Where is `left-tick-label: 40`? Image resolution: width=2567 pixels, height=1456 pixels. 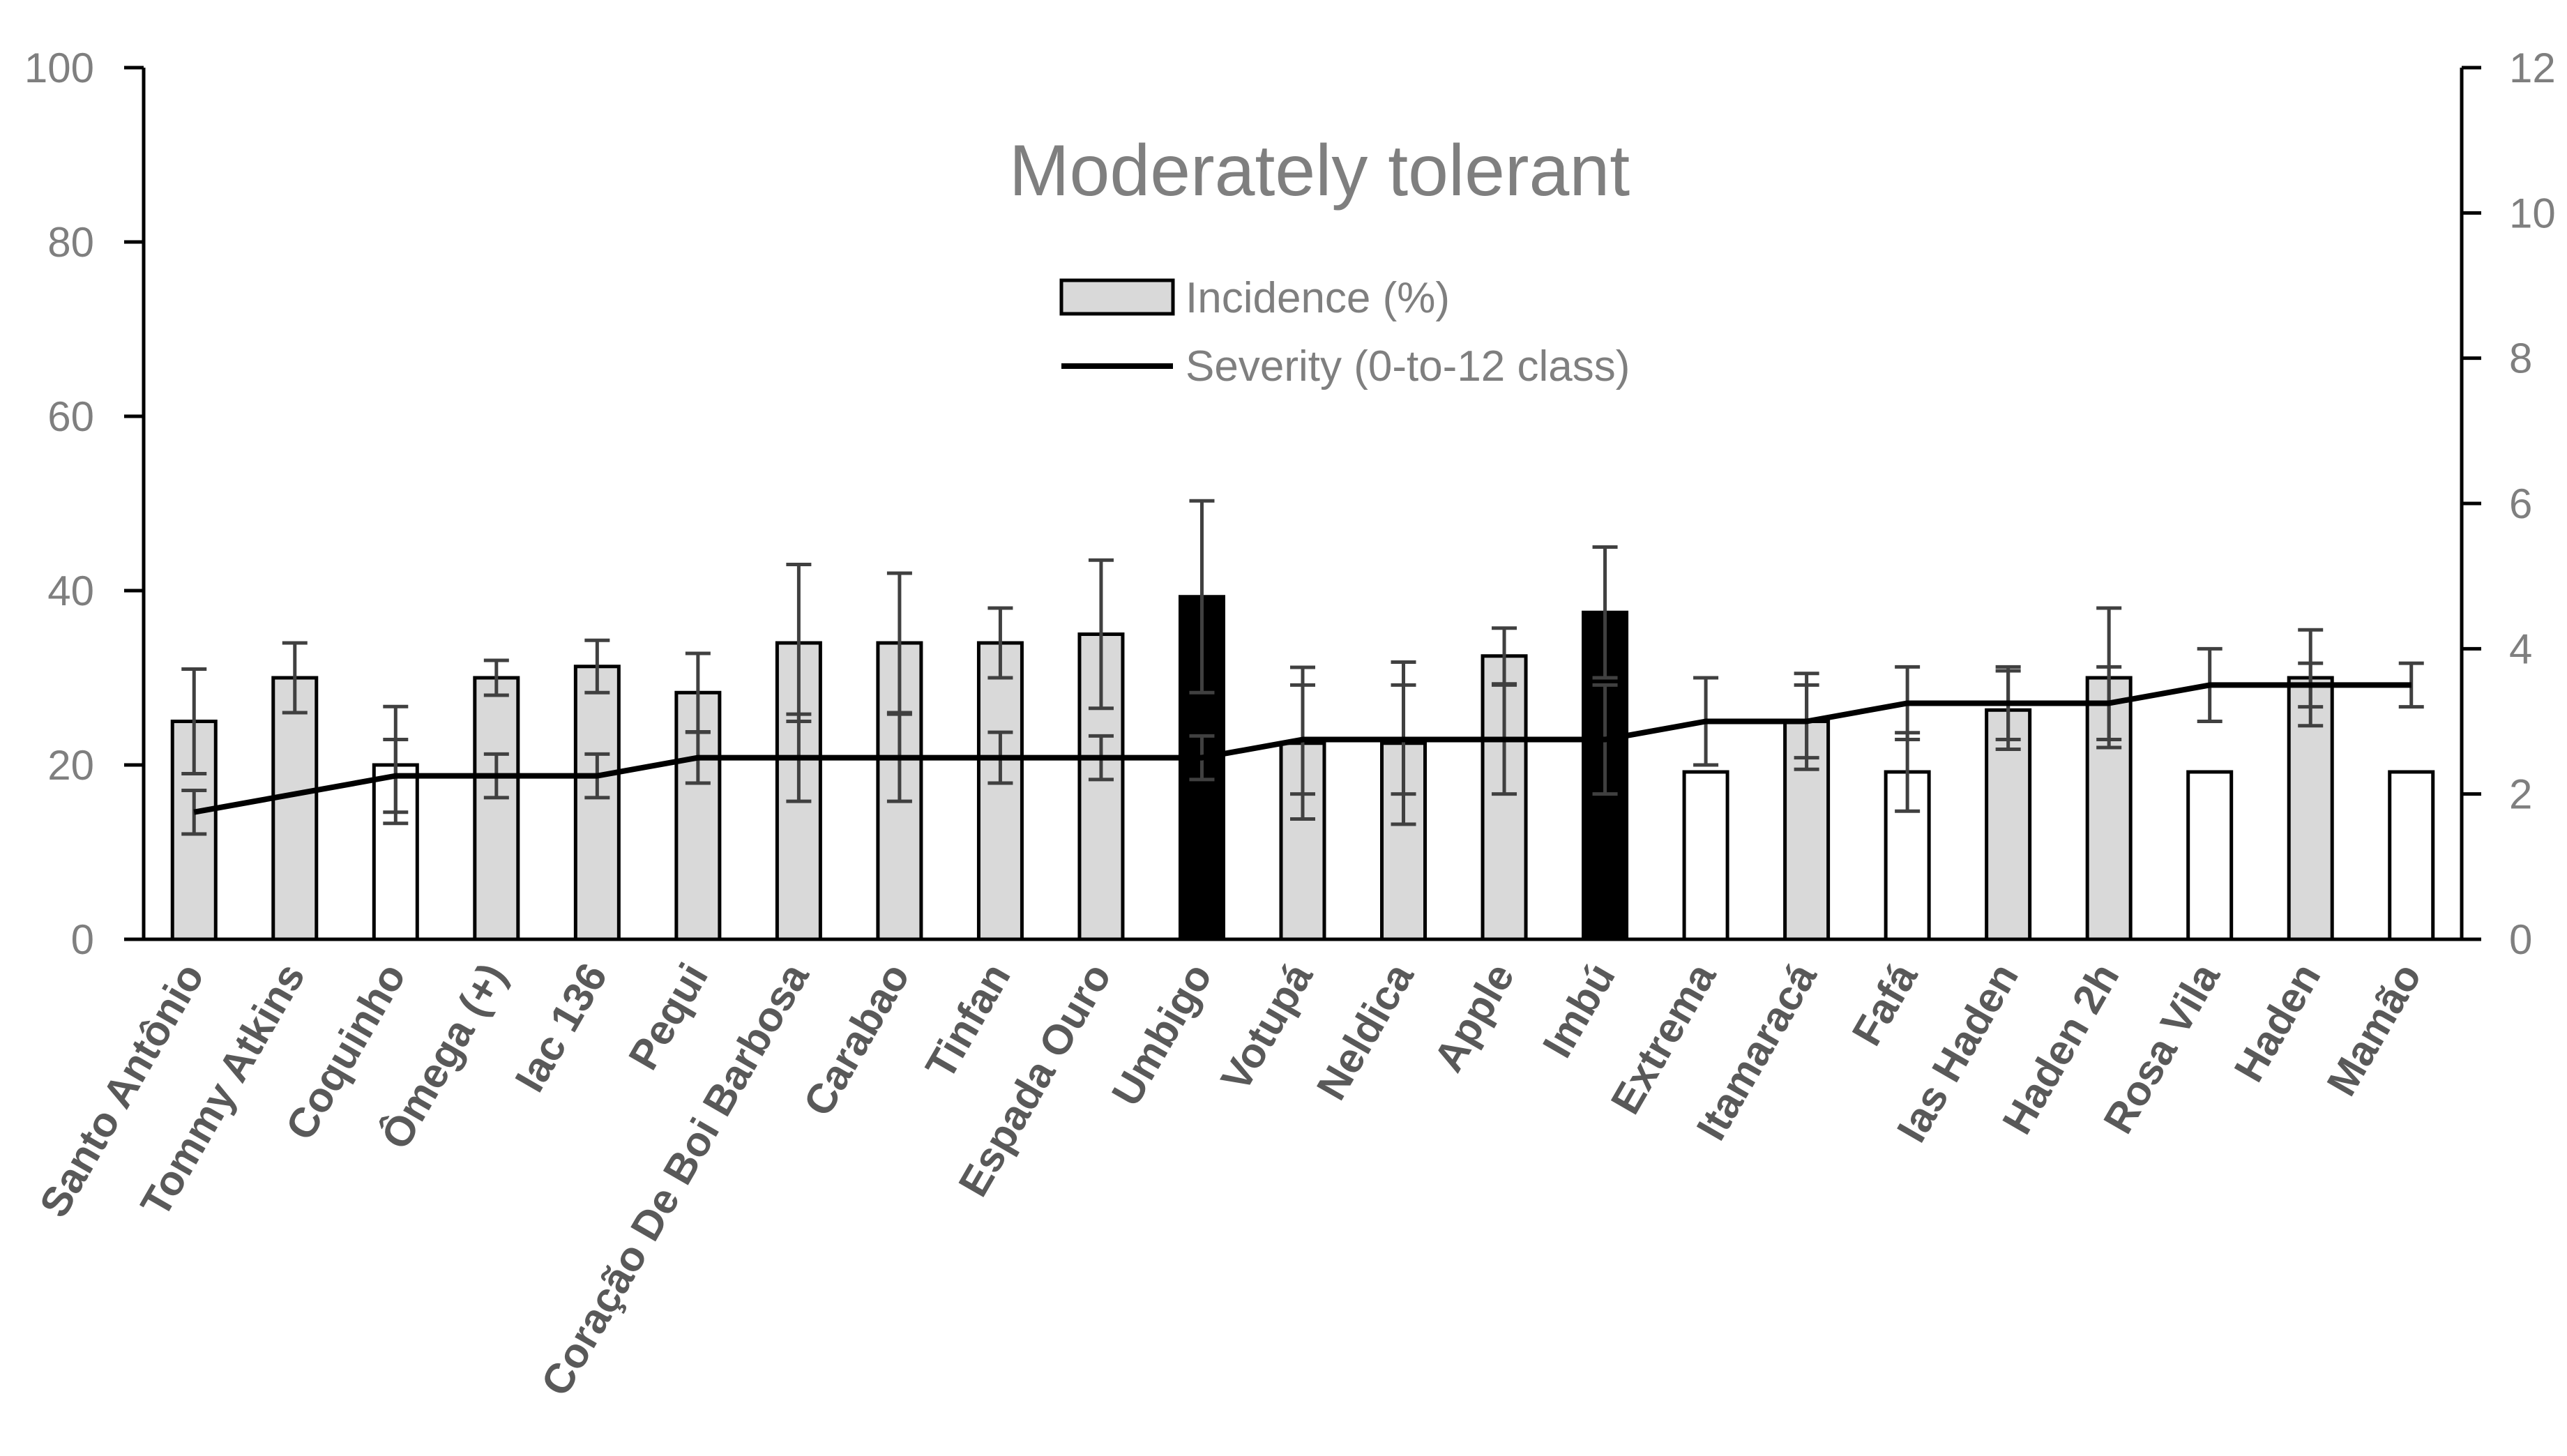
left-tick-label: 40 is located at coordinates (70, 591).